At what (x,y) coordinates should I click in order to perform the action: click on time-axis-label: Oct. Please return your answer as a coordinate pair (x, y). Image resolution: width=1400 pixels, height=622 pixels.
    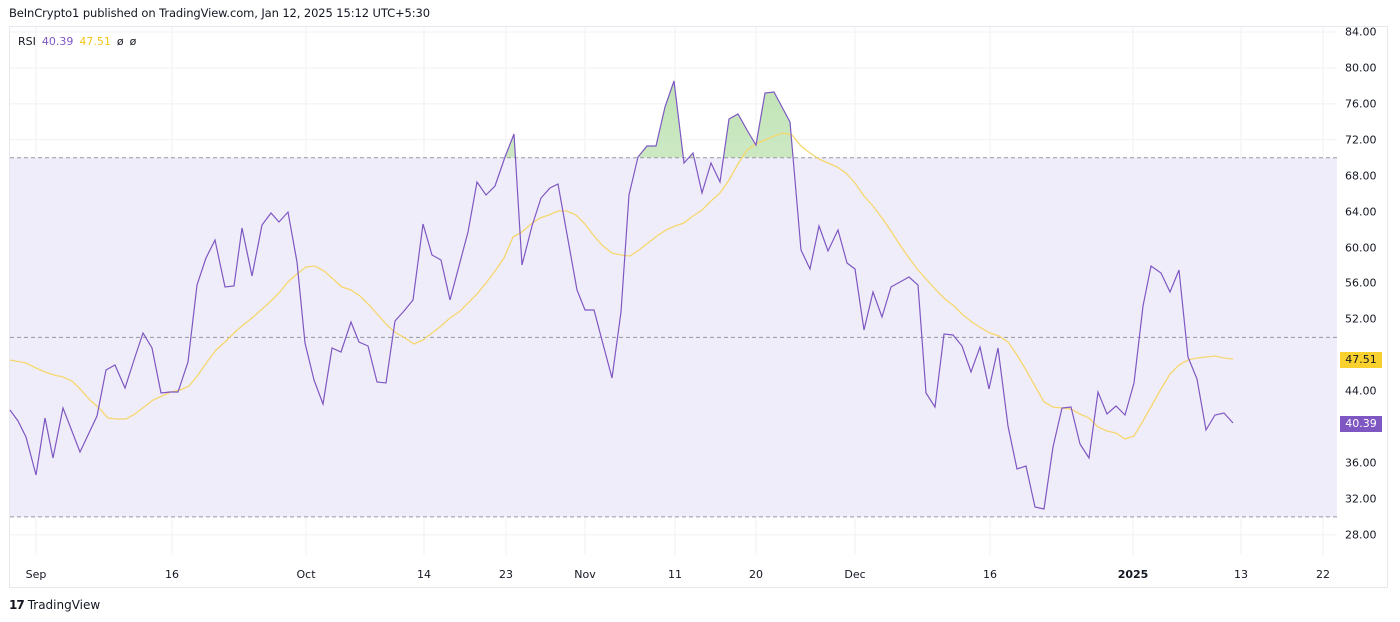
    Looking at the image, I should click on (306, 574).